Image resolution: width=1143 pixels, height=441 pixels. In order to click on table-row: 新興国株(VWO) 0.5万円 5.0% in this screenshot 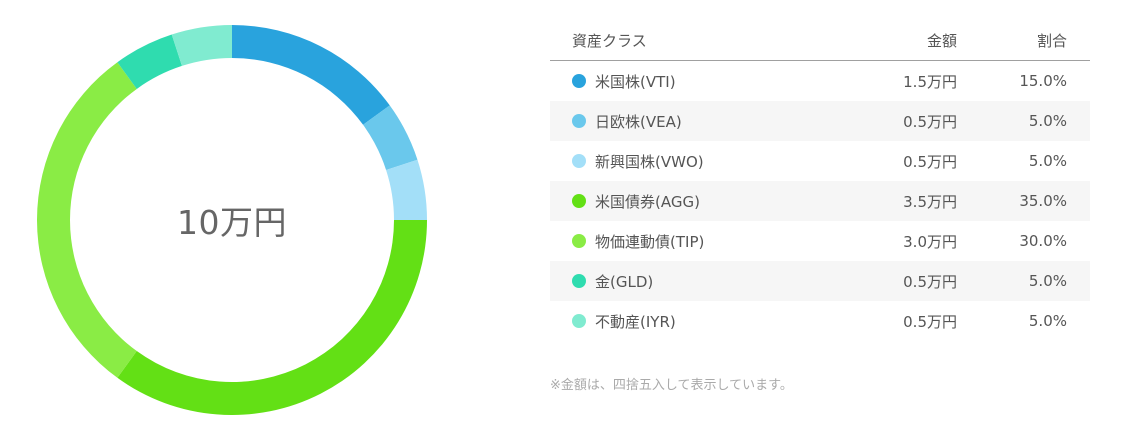, I will do `click(820, 161)`.